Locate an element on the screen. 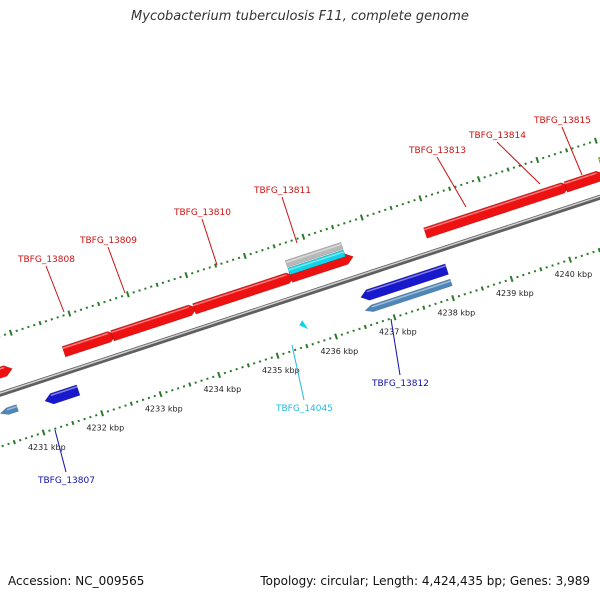 The height and width of the screenshot is (600, 600). gene-label: TBFG_13808 is located at coordinates (46, 260).